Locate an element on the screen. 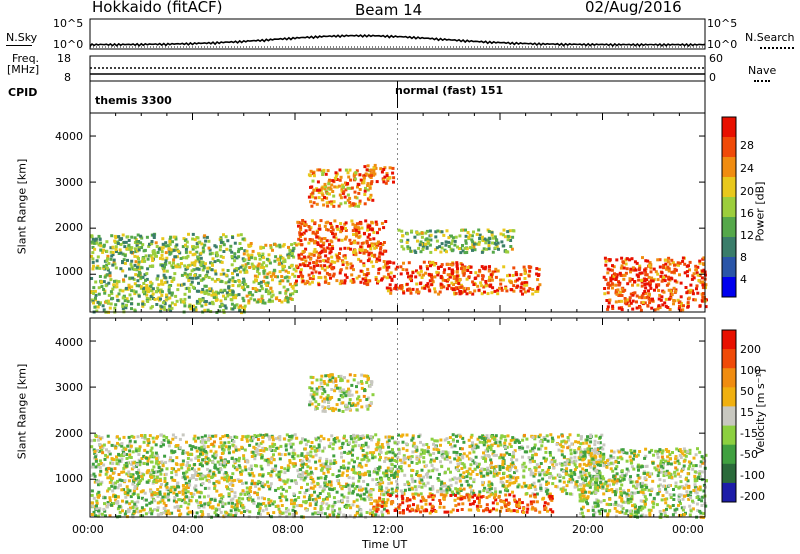  velocity-cbar-tick-m15: -15 is located at coordinates (749, 433).